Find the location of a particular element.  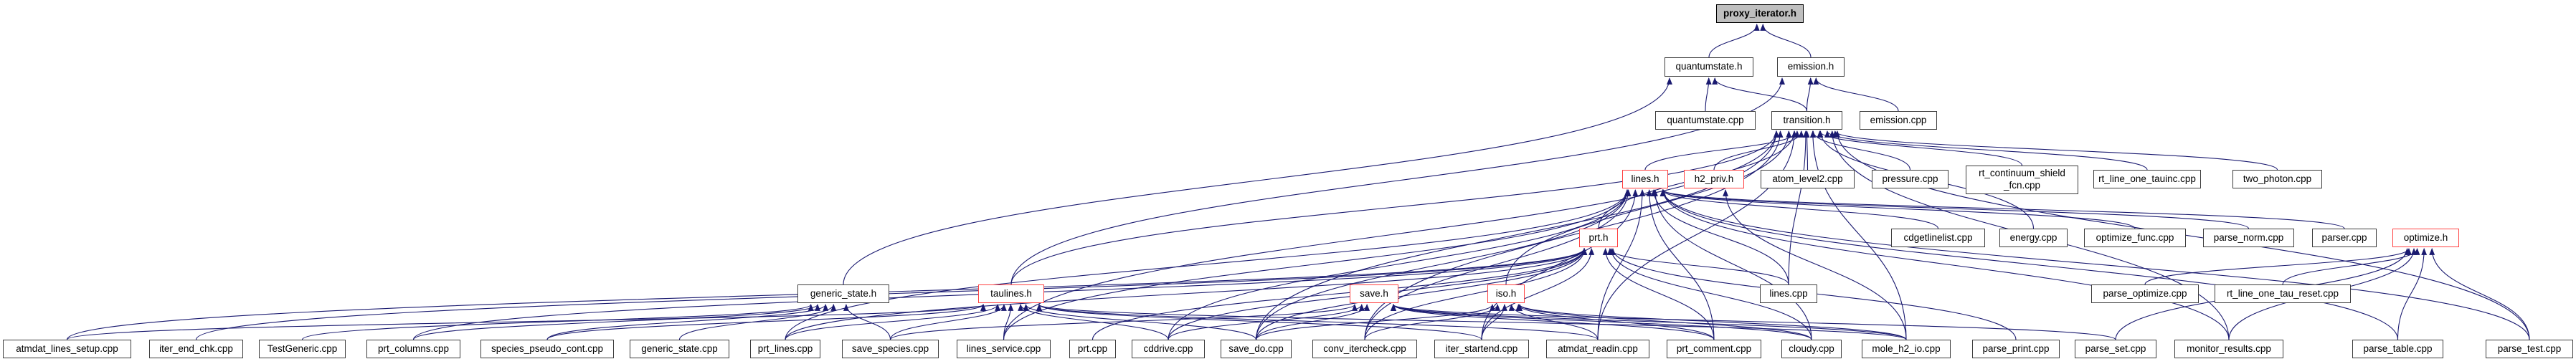

edge-rt-continuum-shield-fcn-cpp-to-transition-h is located at coordinates (1920, 148).